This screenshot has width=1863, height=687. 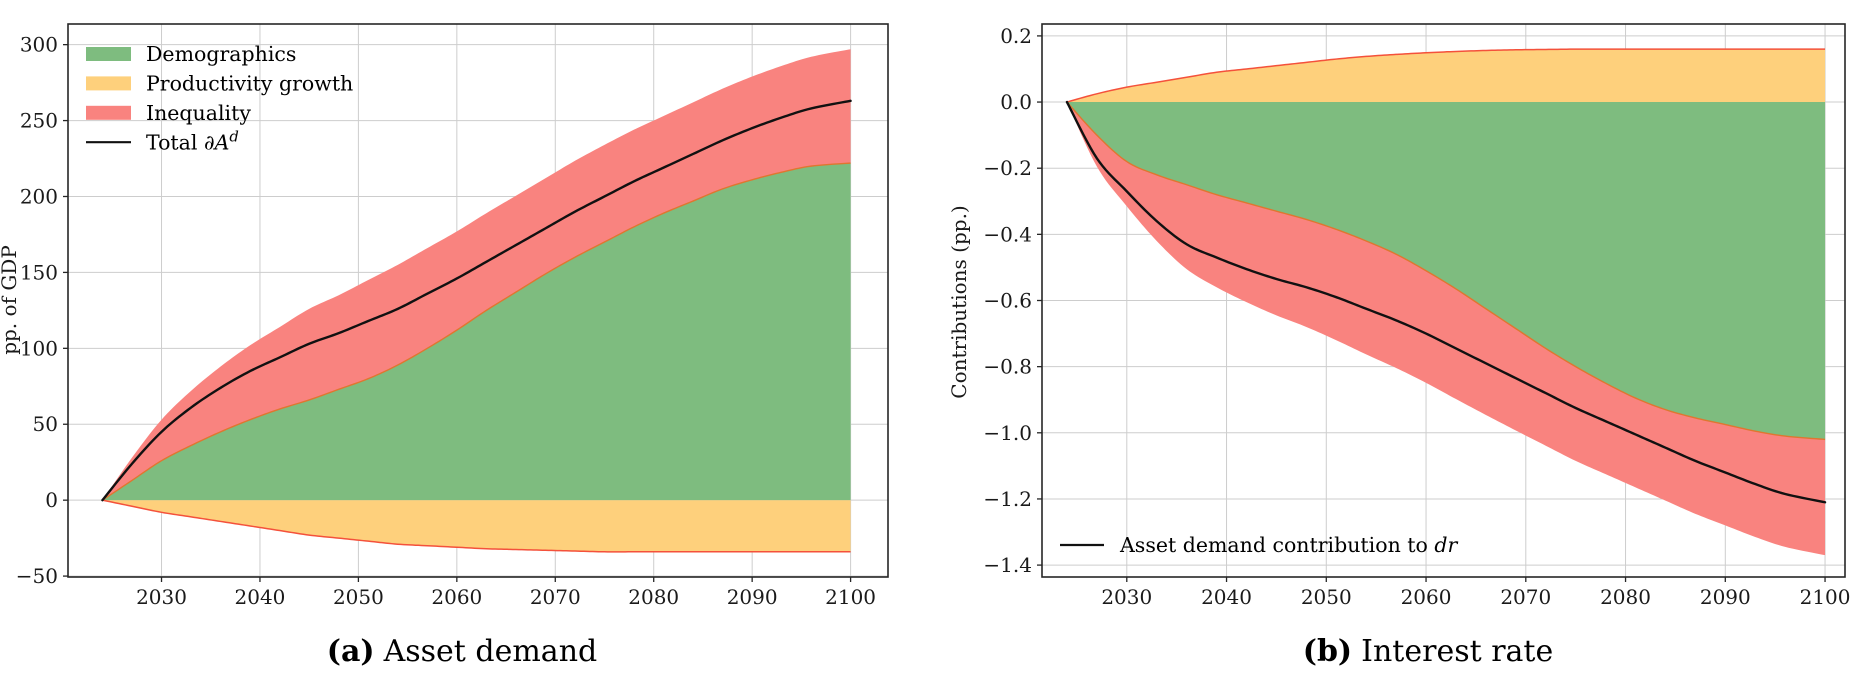 I want to click on y-tick-label: −0.4, so click(x=1007, y=234).